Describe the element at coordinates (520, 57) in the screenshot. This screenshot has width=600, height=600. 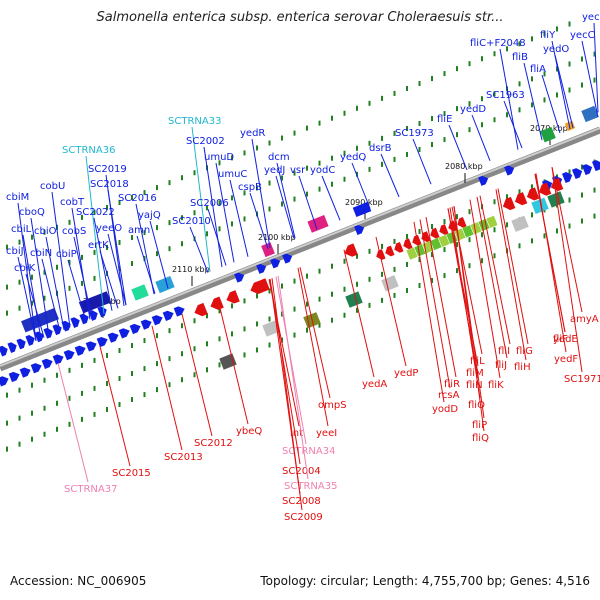
I see `gene-label-flib: fliB` at that location.